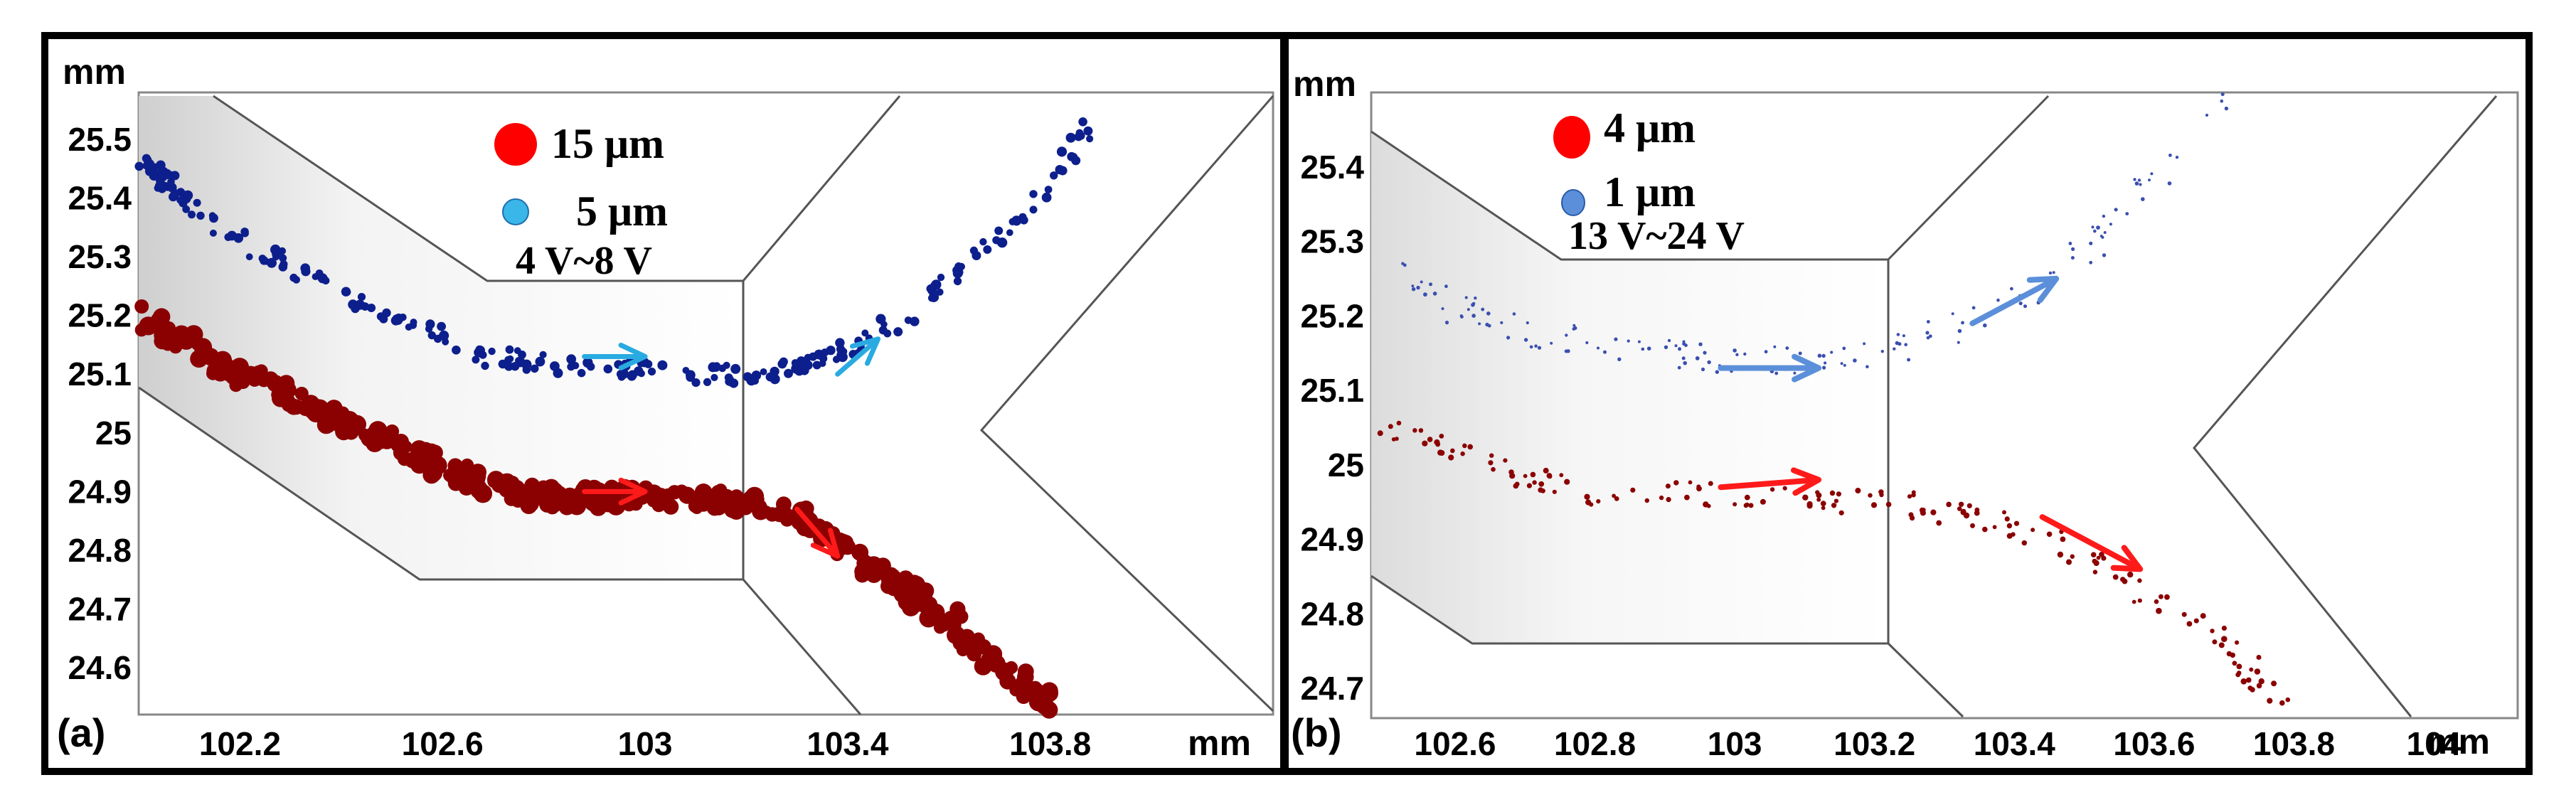 This screenshot has height=807, width=2576. I want to click on y-tick-label: 24.9, so click(1332, 539).